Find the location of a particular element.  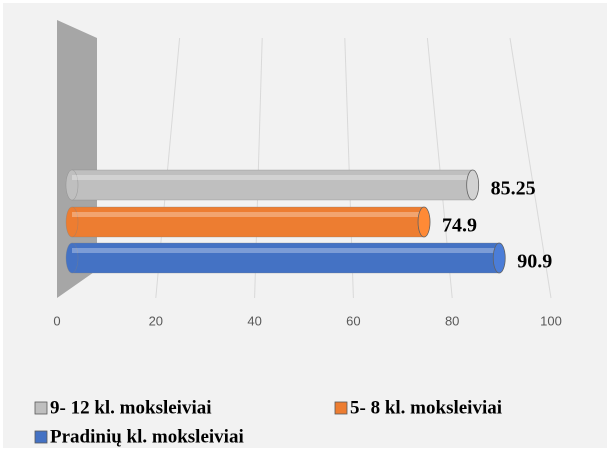

x-tick-label: 100 is located at coordinates (551, 320).